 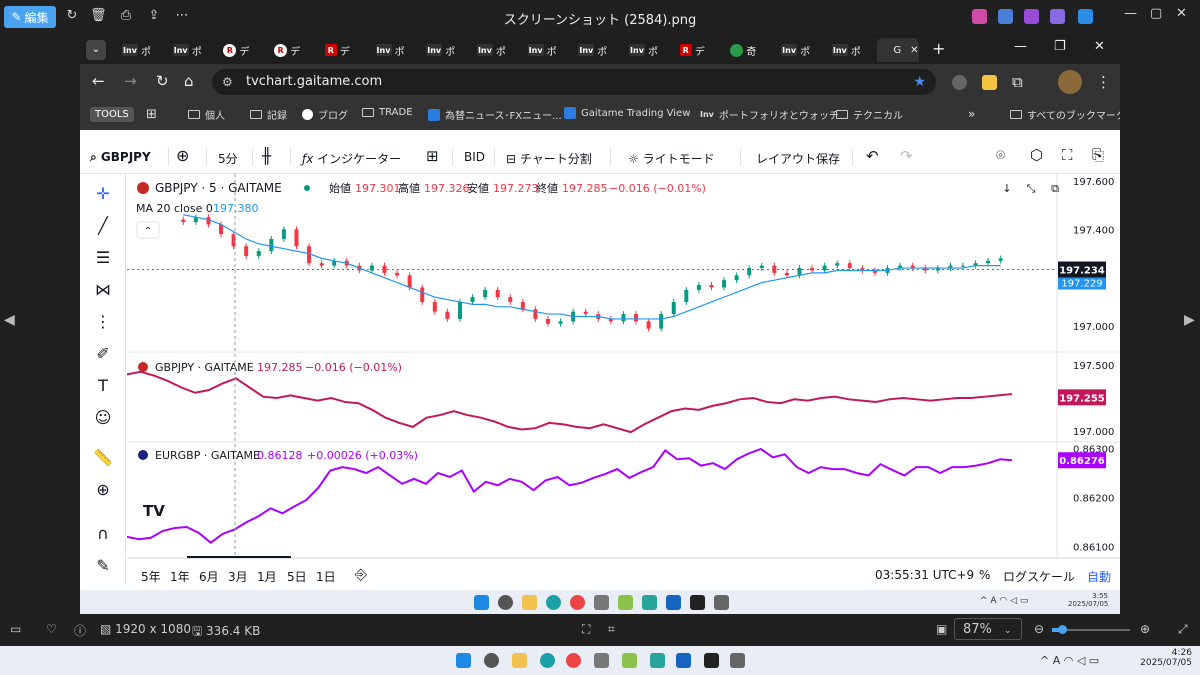 What do you see at coordinates (919, 82) in the screenshot?
I see `bookmark-star-icon: ★` at bounding box center [919, 82].